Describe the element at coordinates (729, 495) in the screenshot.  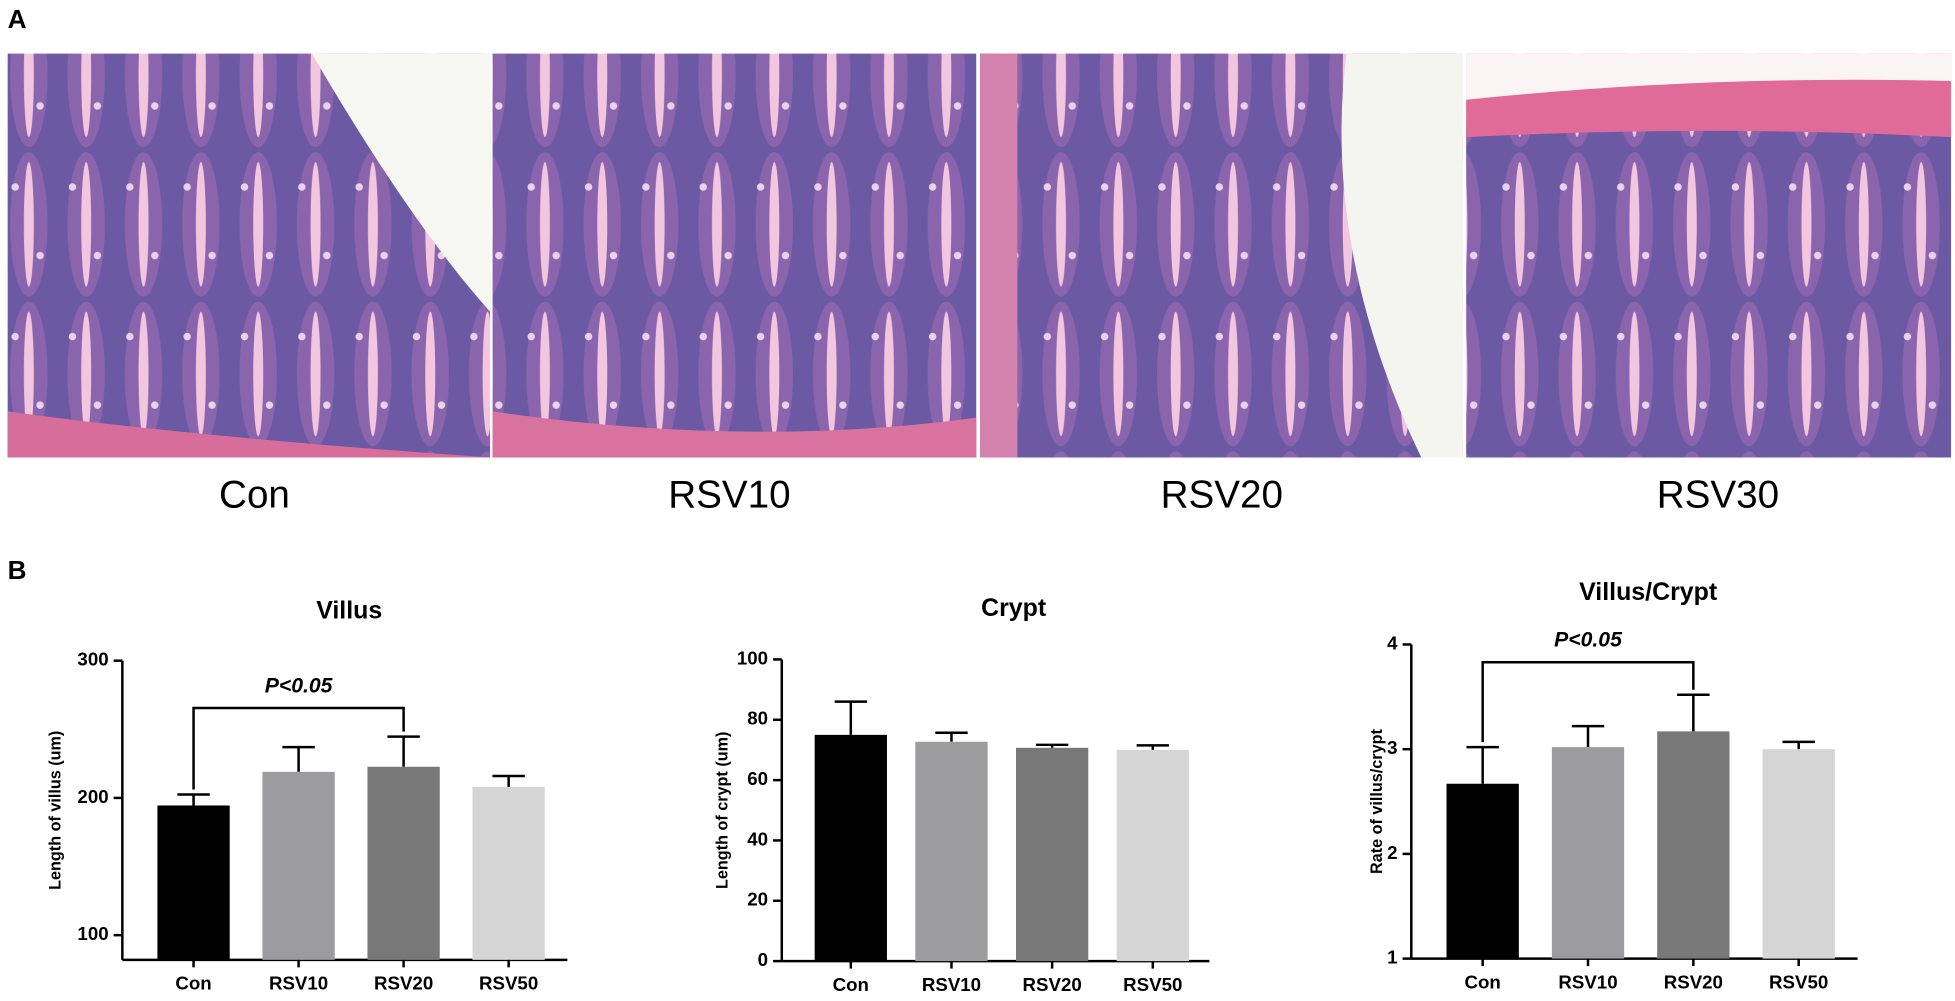
I see `image-caption: RSV10` at that location.